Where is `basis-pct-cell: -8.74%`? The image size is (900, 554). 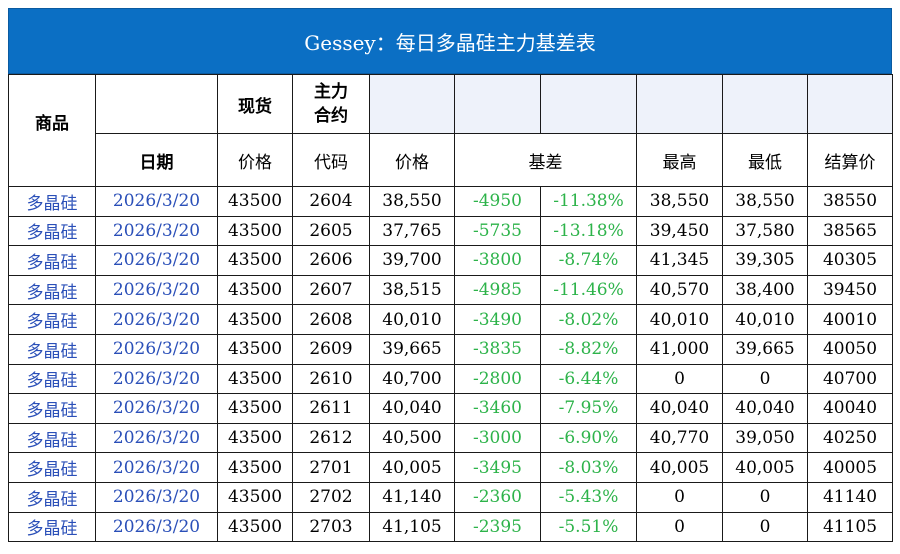 basis-pct-cell: -8.74% is located at coordinates (588, 260).